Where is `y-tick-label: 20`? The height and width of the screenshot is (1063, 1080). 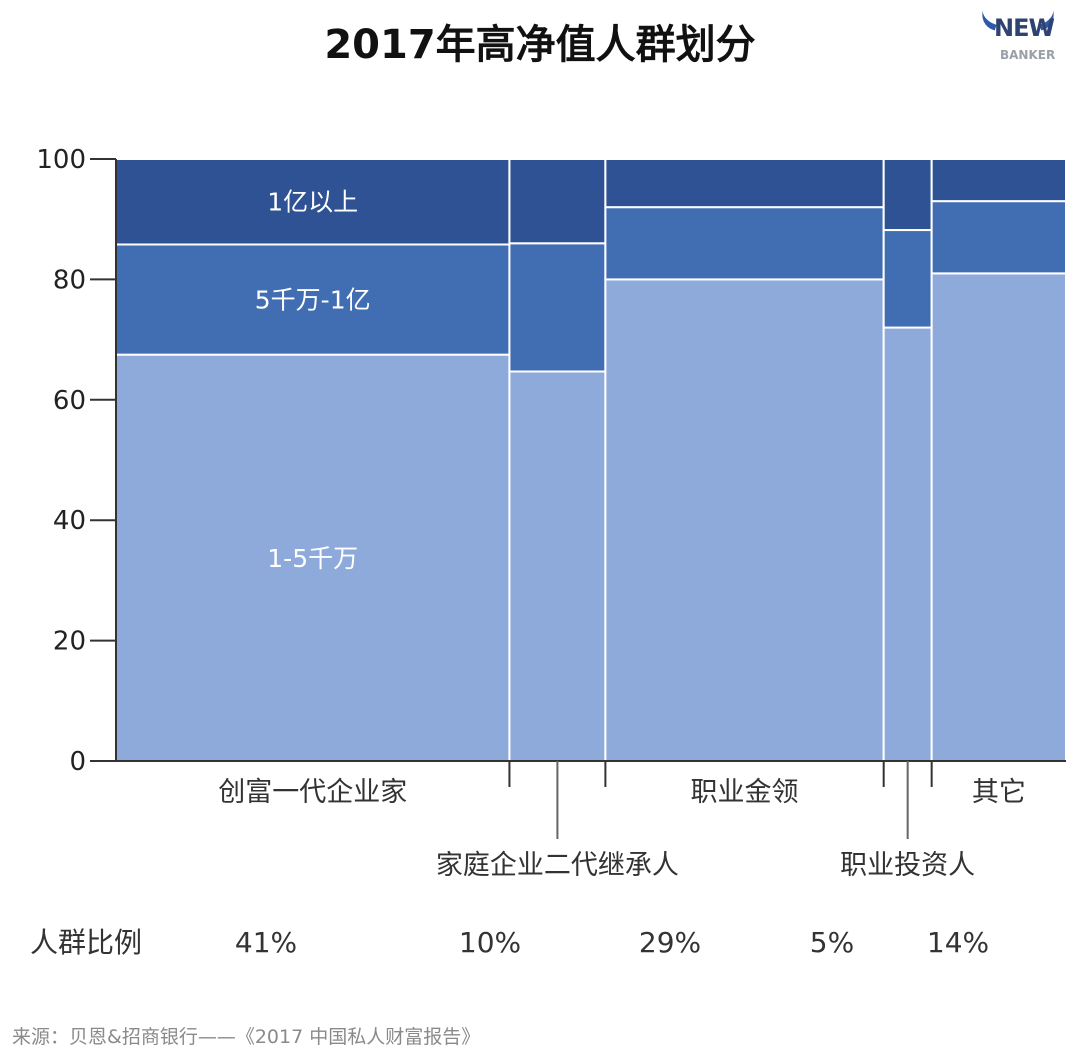 y-tick-label: 20 is located at coordinates (69, 642).